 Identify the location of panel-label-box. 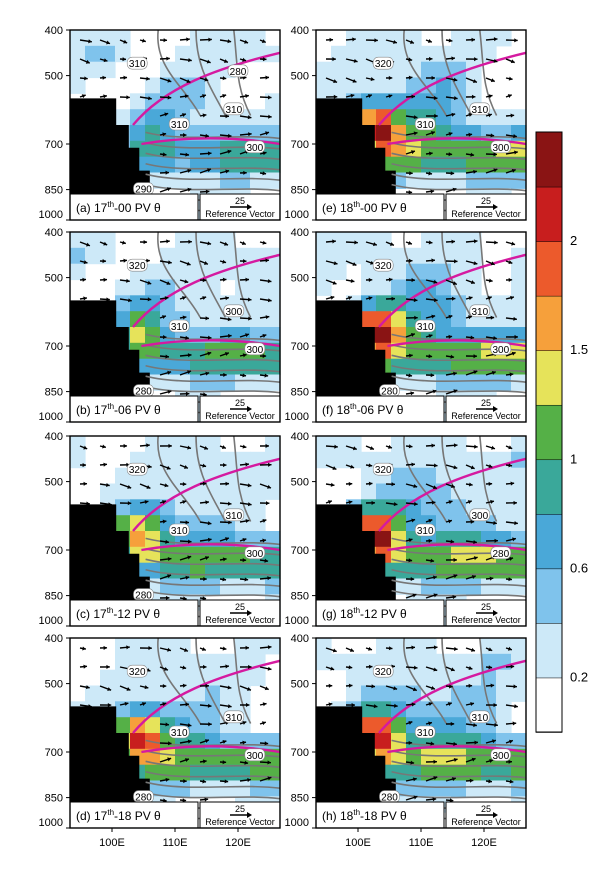
(134, 613).